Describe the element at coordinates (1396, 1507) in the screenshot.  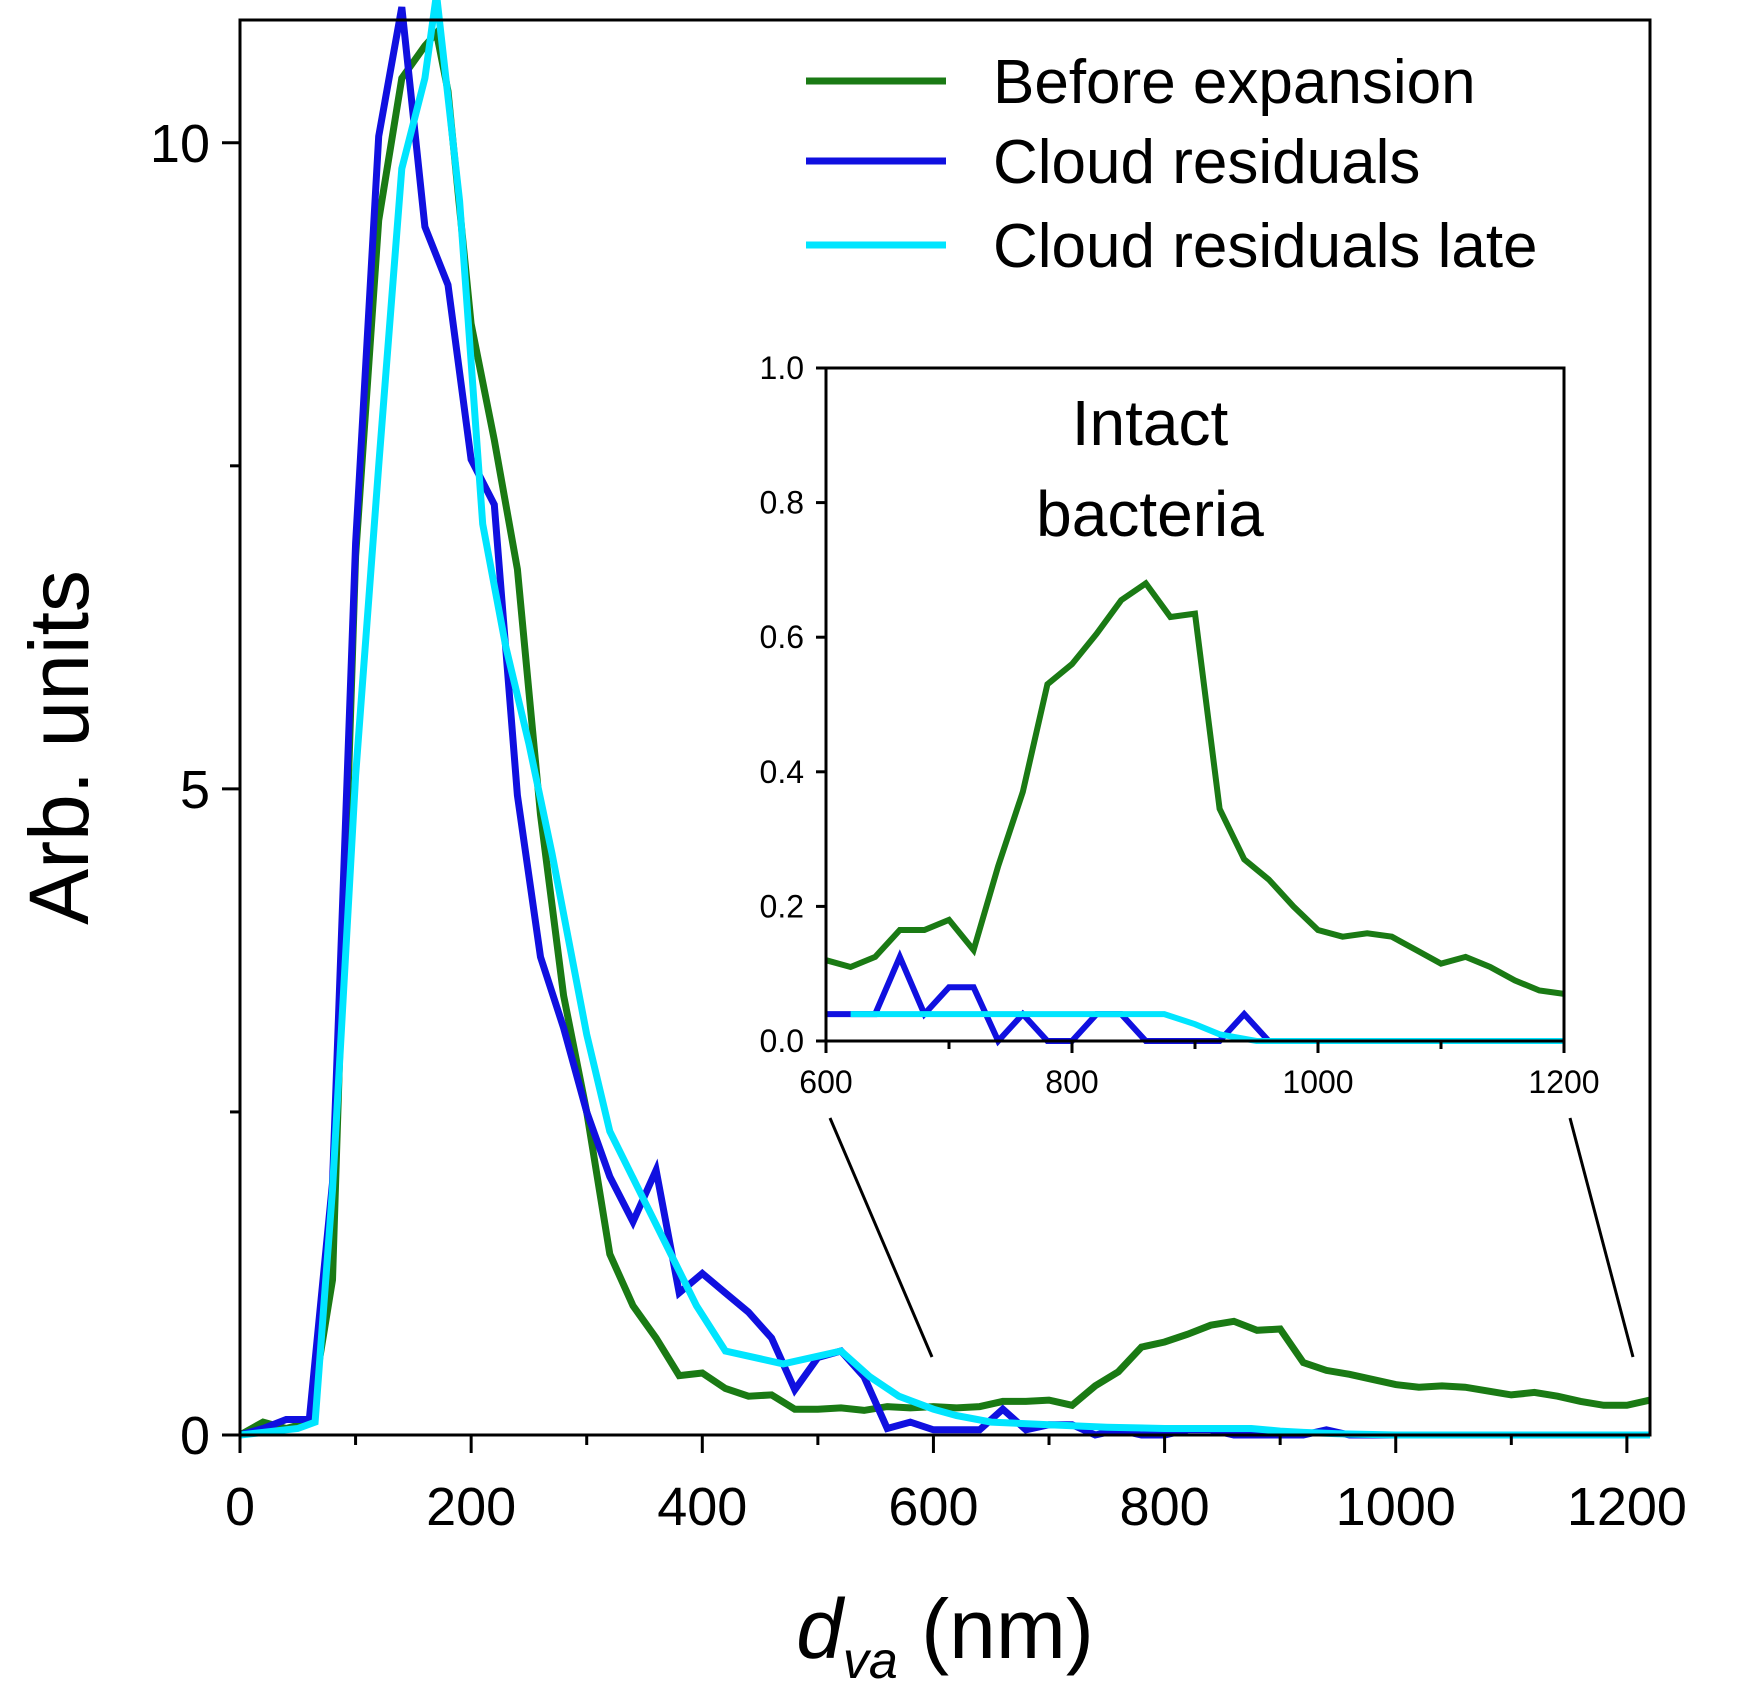
I see `x-tick-label: 1000` at that location.